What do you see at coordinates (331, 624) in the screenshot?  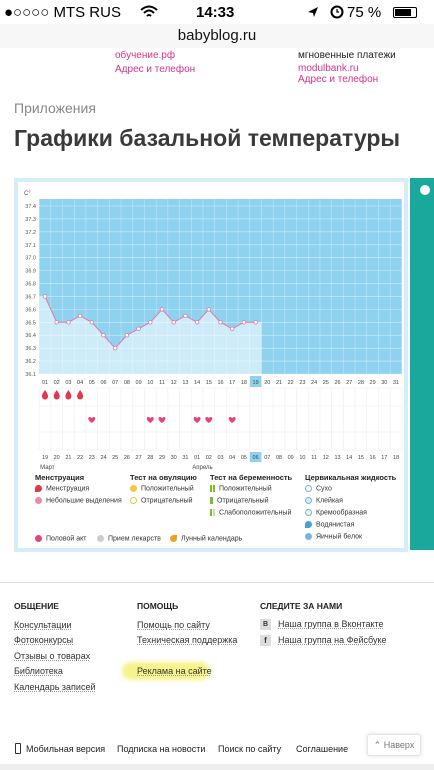 I see `footer-link: Наша группа в Вконтакте` at bounding box center [331, 624].